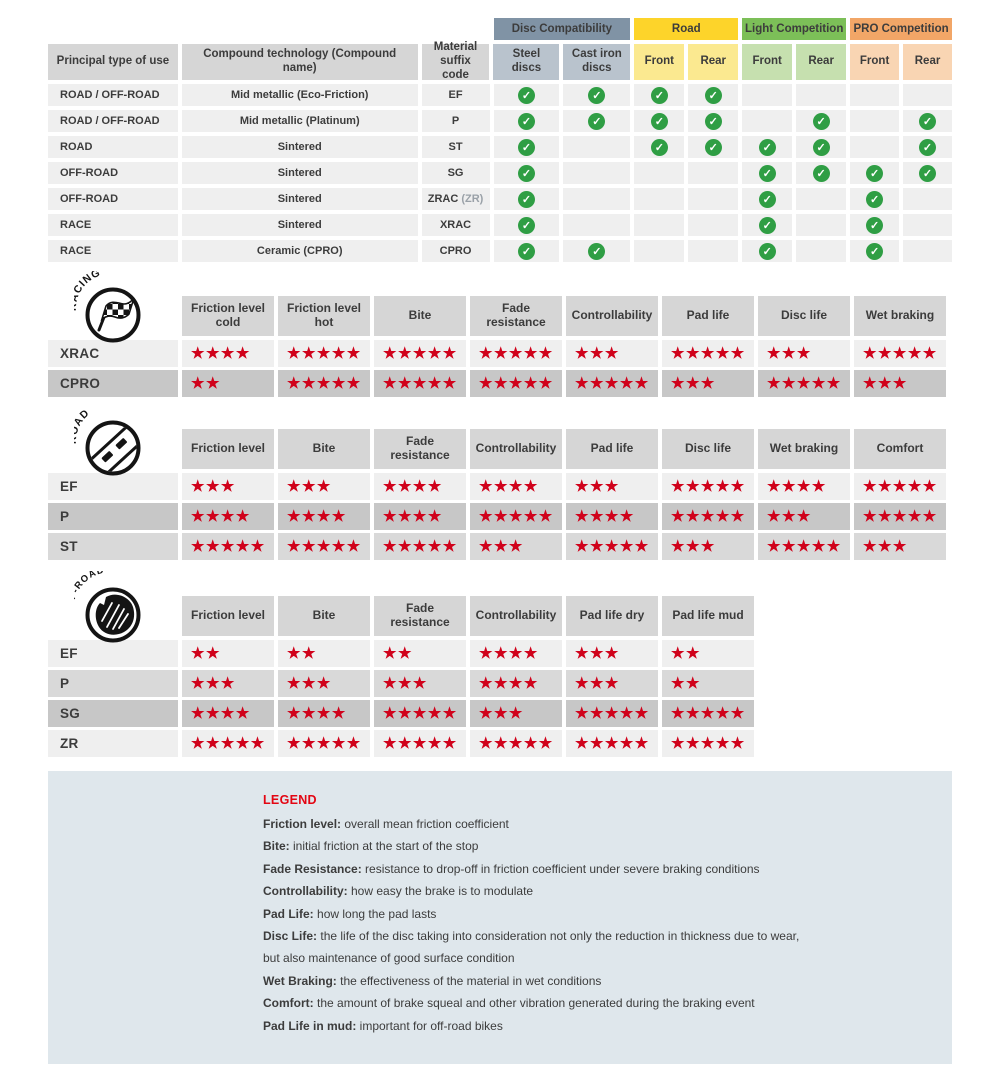  What do you see at coordinates (500, 653) in the screenshot?
I see `rating-row-offroad-ef: EF ★★ ★★ ★★ ★★★★ ★★★ ★★` at bounding box center [500, 653].